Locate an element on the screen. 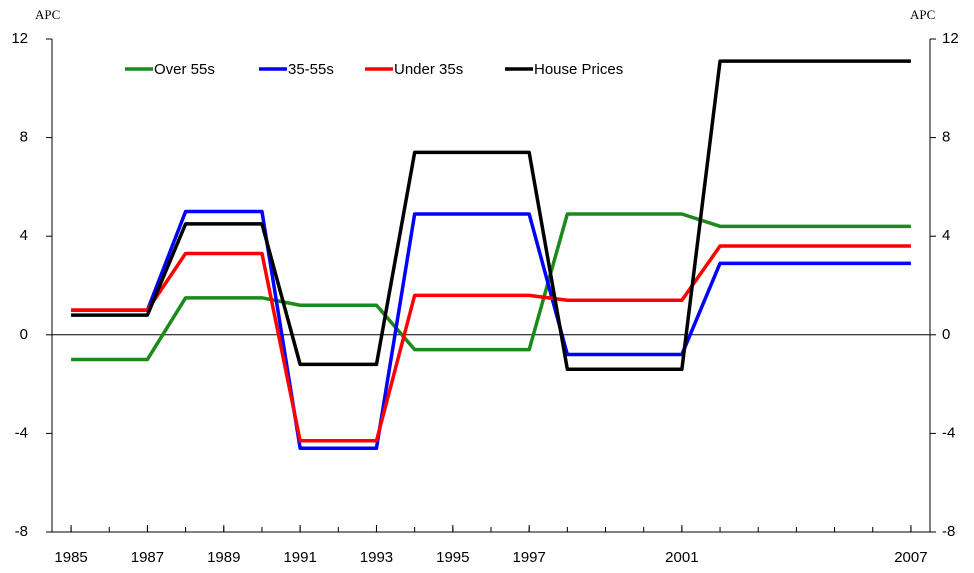 The width and height of the screenshot is (974, 573). x-tick-label: 1989 is located at coordinates (223, 557).